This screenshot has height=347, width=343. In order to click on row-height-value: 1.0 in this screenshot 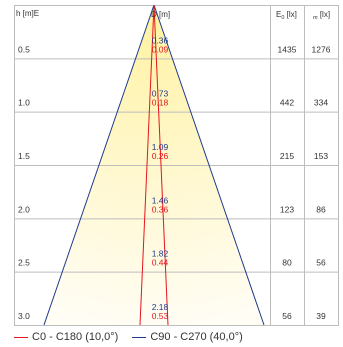, I will do `click(24, 103)`.